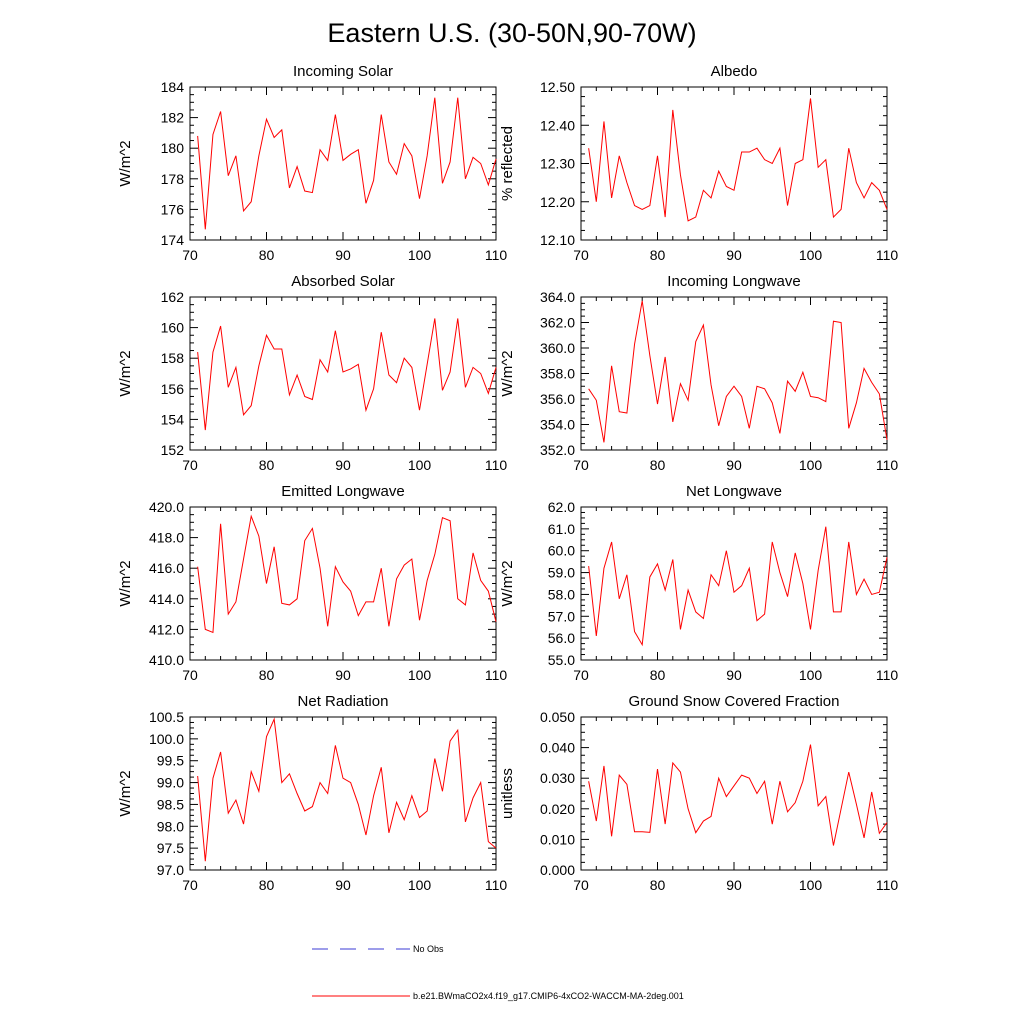 Image resolution: width=1024 pixels, height=1024 pixels. I want to click on y-tick-label: 420.0, so click(166, 507).